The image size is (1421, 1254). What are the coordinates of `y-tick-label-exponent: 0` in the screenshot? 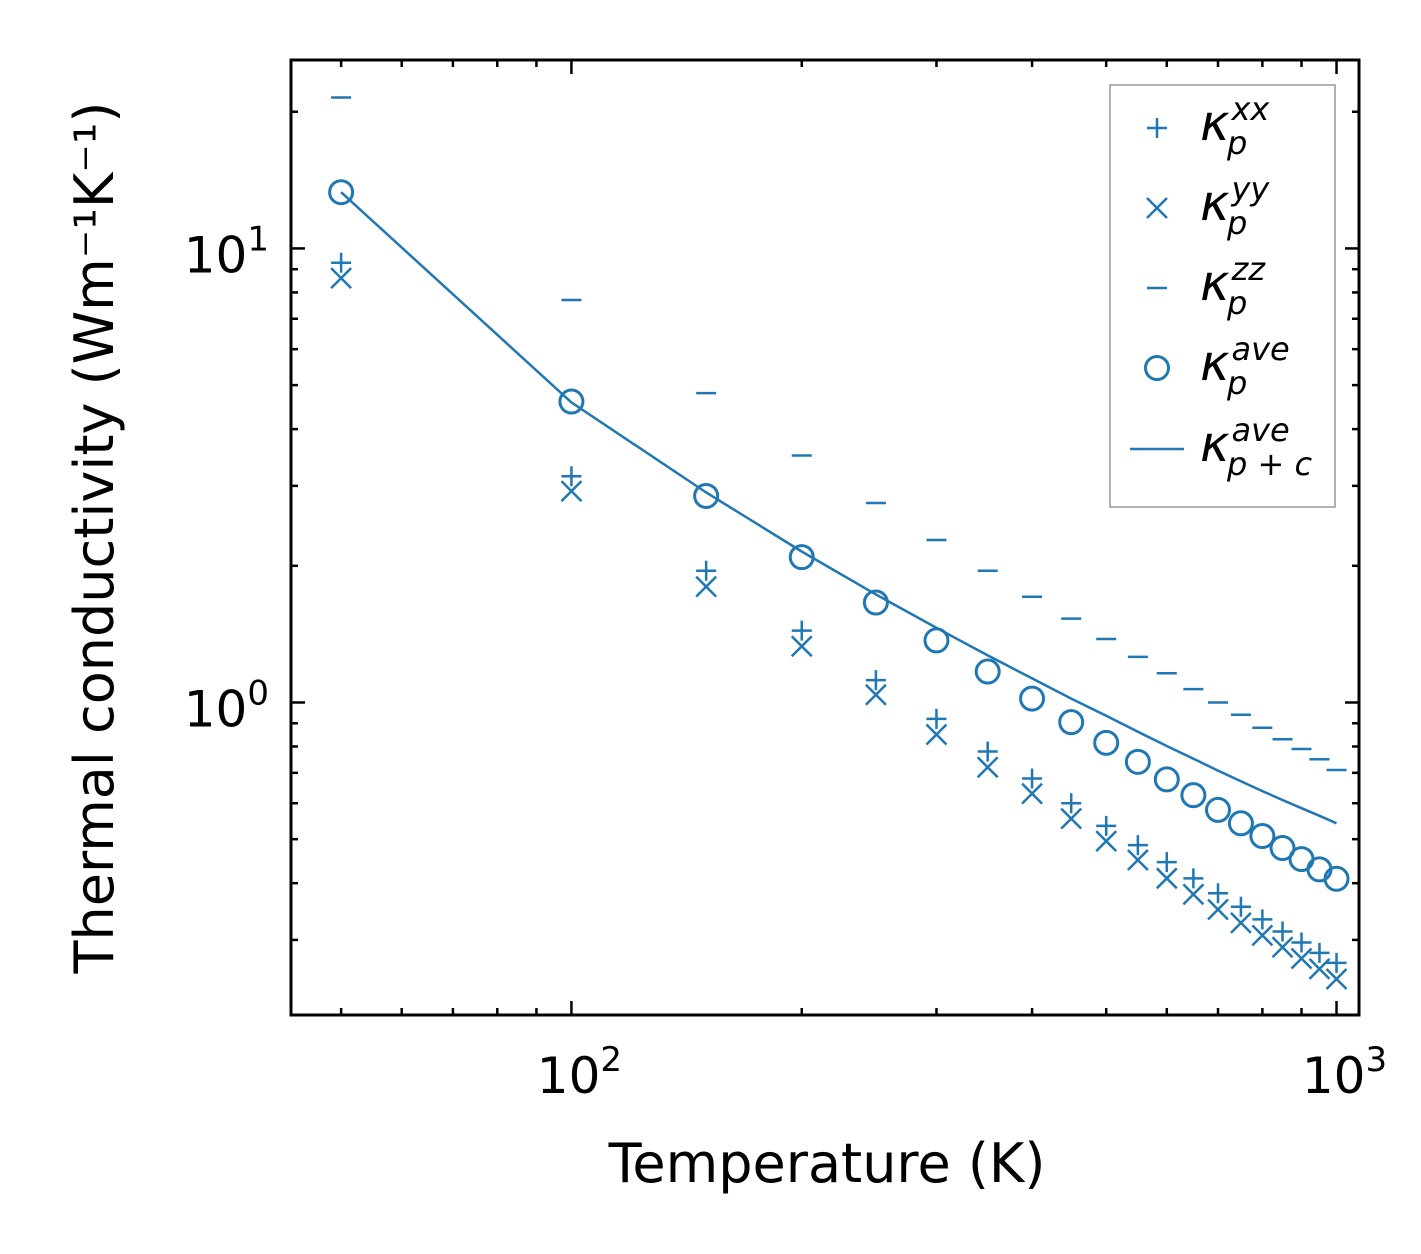 It's located at (258, 693).